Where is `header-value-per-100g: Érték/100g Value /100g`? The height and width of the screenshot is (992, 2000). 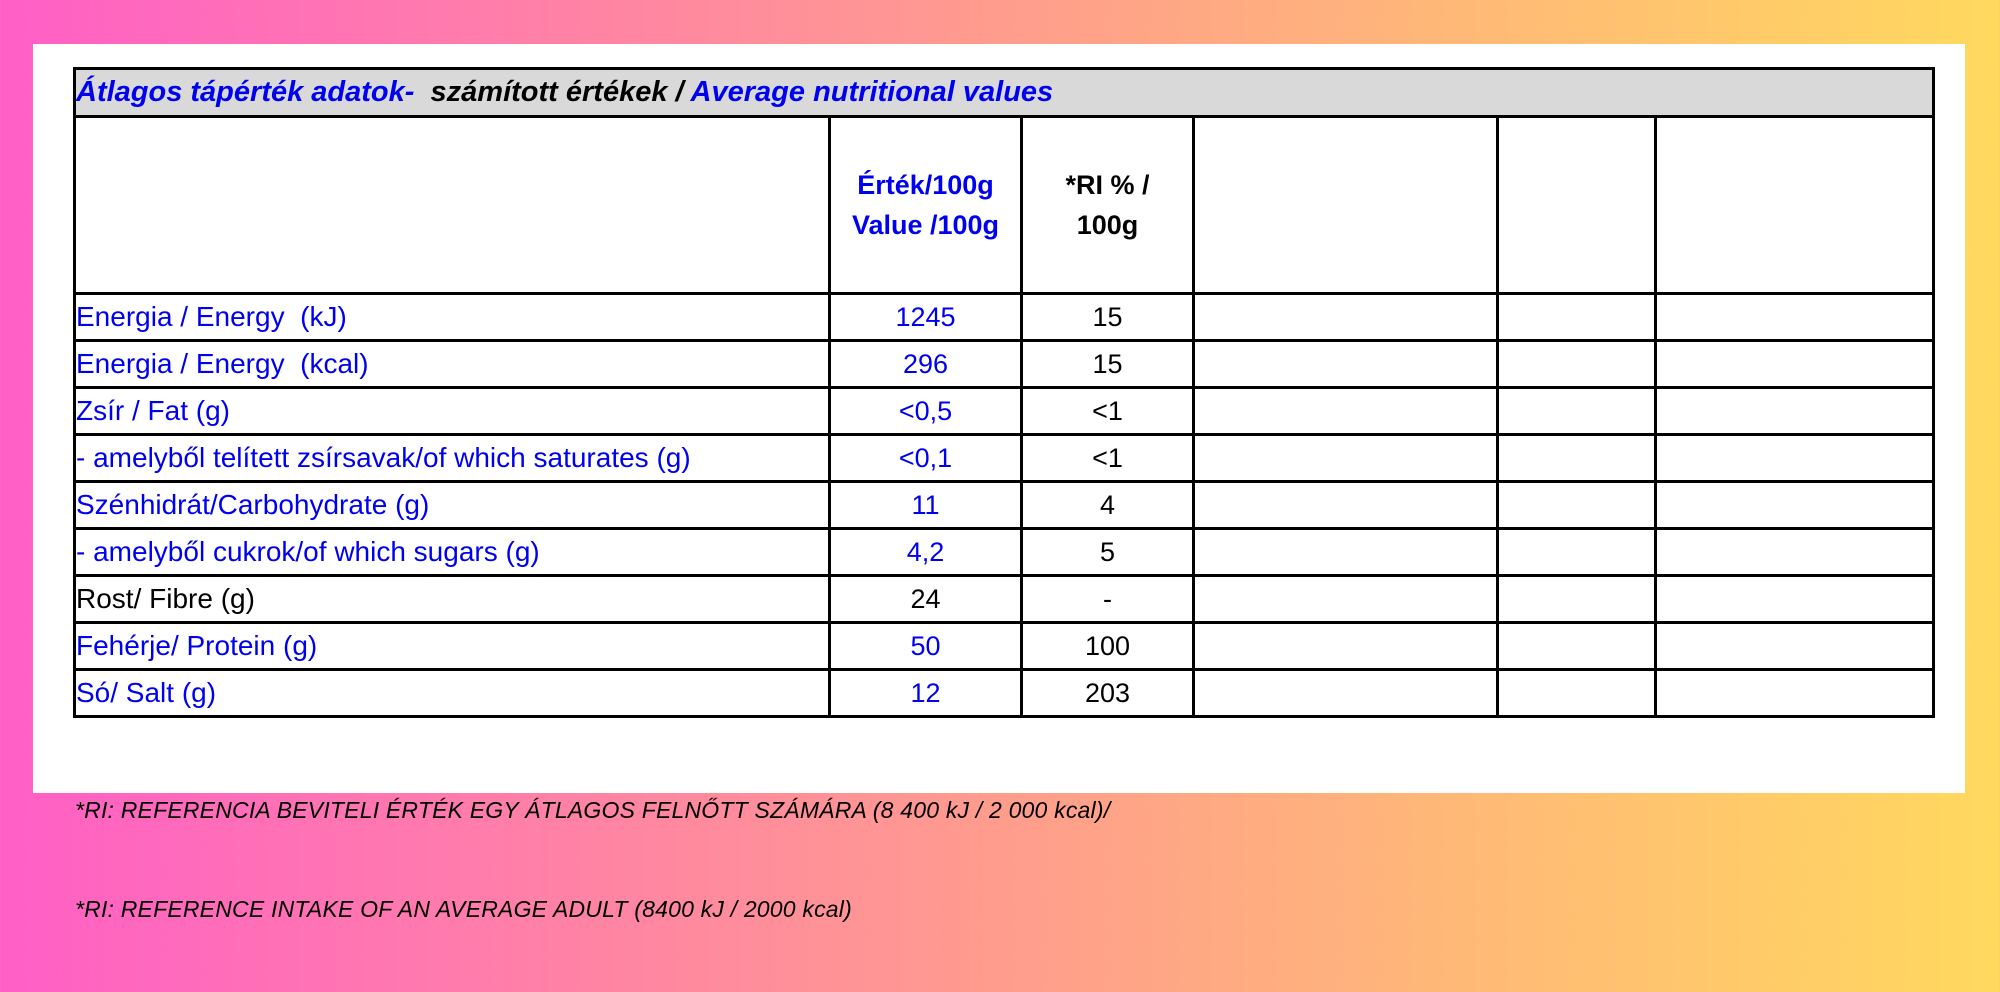 header-value-per-100g: Érték/100g Value /100g is located at coordinates (925, 205).